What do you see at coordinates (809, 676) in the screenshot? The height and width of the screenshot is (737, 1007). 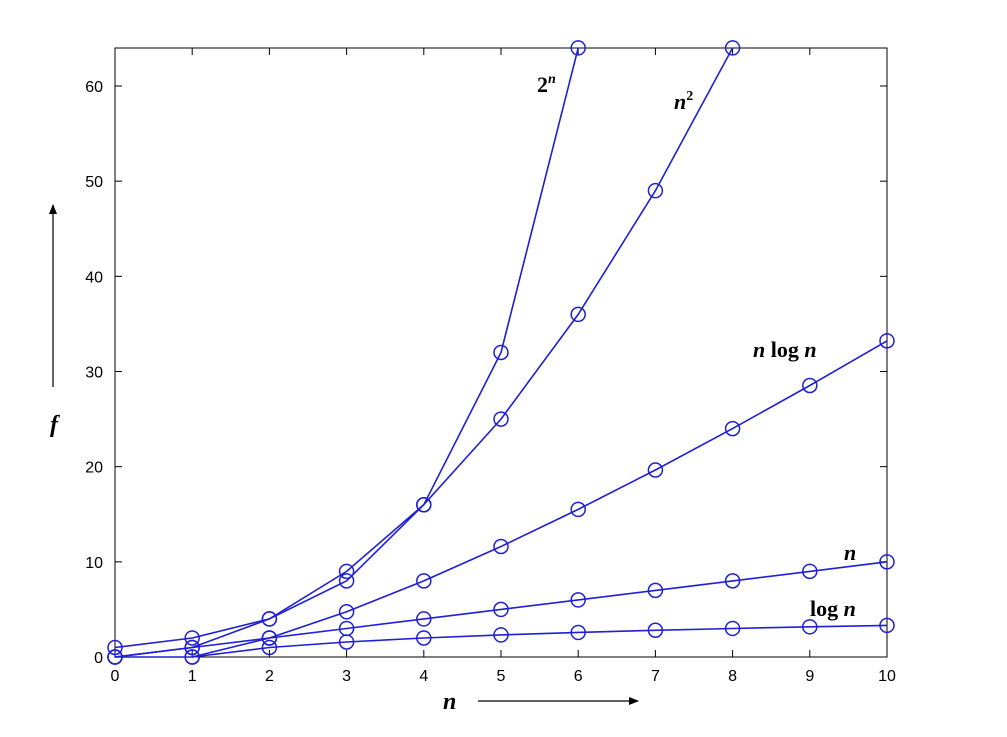 I see `x-tick-label: 9` at bounding box center [809, 676].